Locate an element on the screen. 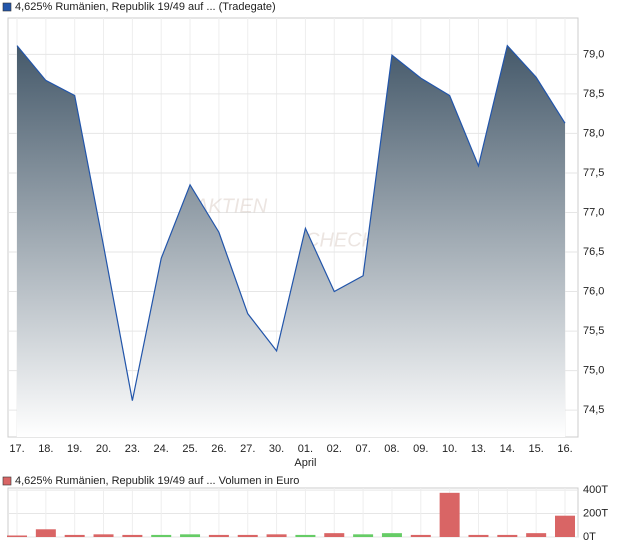 The image size is (620, 546). y-tick-label: 76,5 is located at coordinates (593, 252).